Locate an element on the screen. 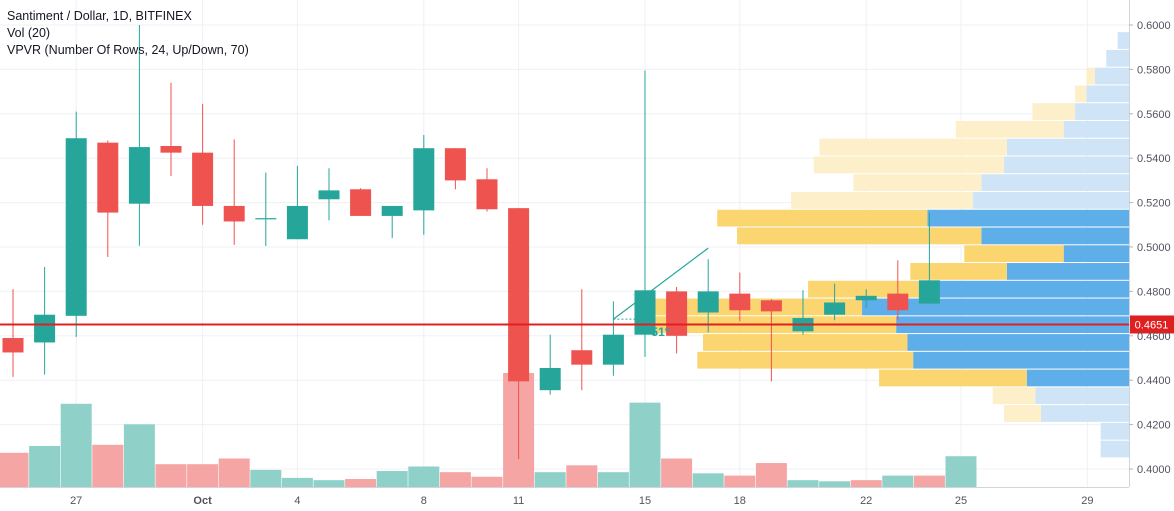 The height and width of the screenshot is (511, 1174). angle-label: 51° is located at coordinates (660, 332).